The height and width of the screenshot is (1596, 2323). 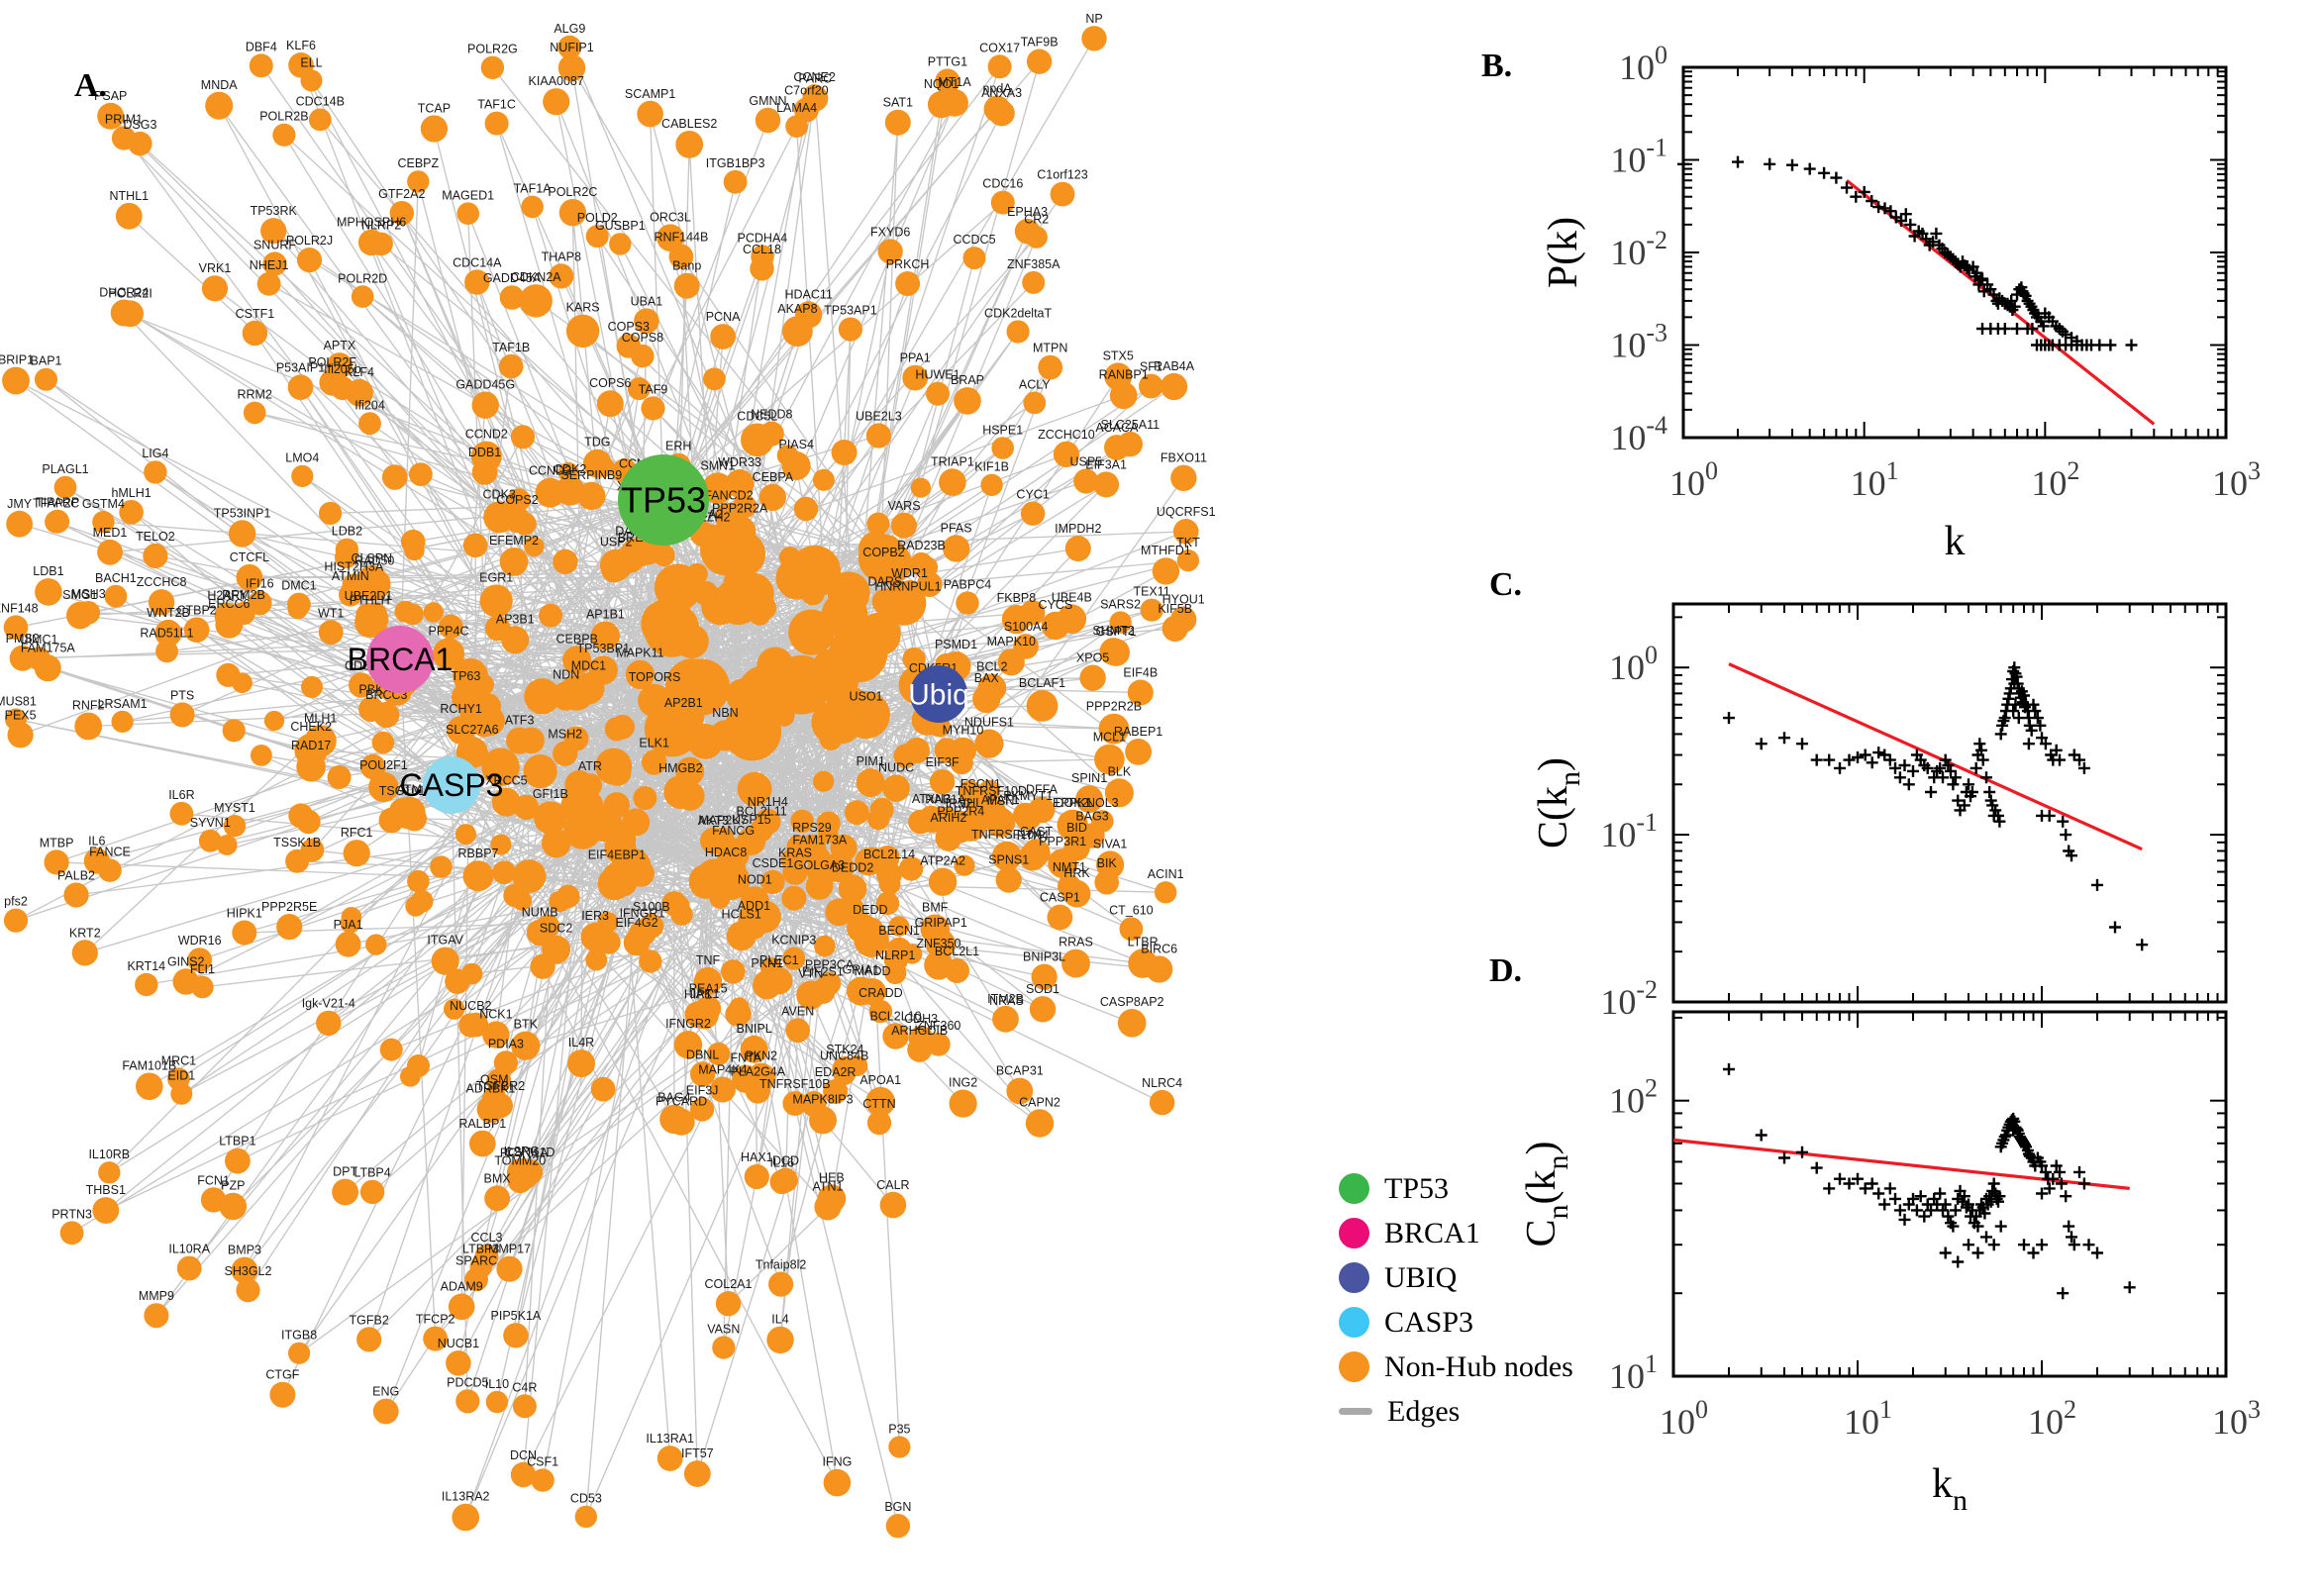 What do you see at coordinates (583, 308) in the screenshot?
I see `gene-node-label: KARS` at bounding box center [583, 308].